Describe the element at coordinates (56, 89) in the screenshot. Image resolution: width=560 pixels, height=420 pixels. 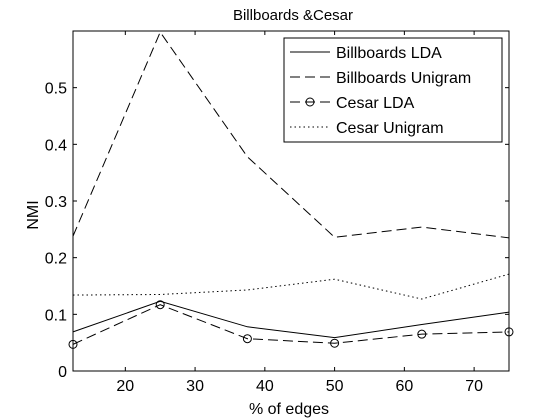
I see `y-tick-label: 0.5` at that location.